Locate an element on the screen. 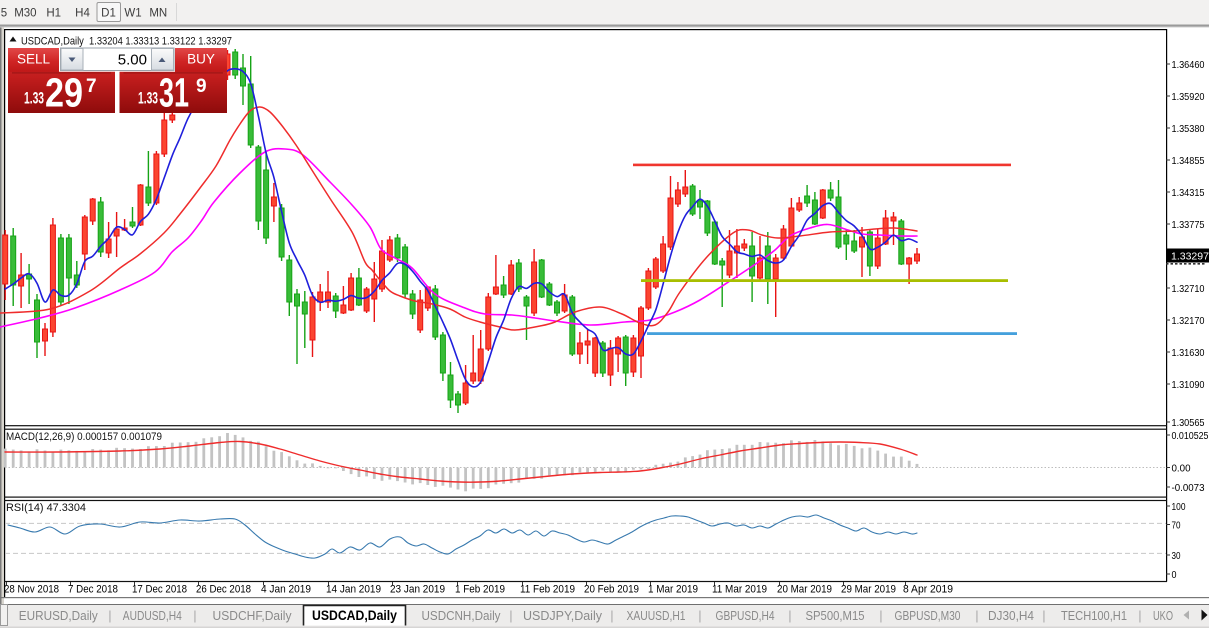 The height and width of the screenshot is (628, 1209). svg-text: 7 Dec 2018 is located at coordinates (93, 590).